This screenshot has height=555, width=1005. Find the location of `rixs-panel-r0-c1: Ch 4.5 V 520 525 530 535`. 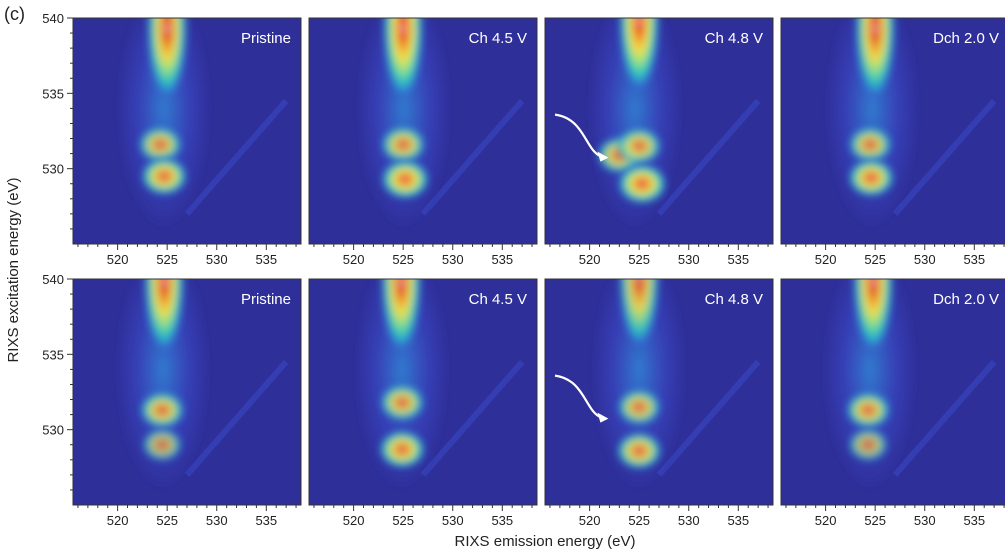

rixs-panel-r0-c1: Ch 4.5 V 520 525 530 535 is located at coordinates (423, 142).